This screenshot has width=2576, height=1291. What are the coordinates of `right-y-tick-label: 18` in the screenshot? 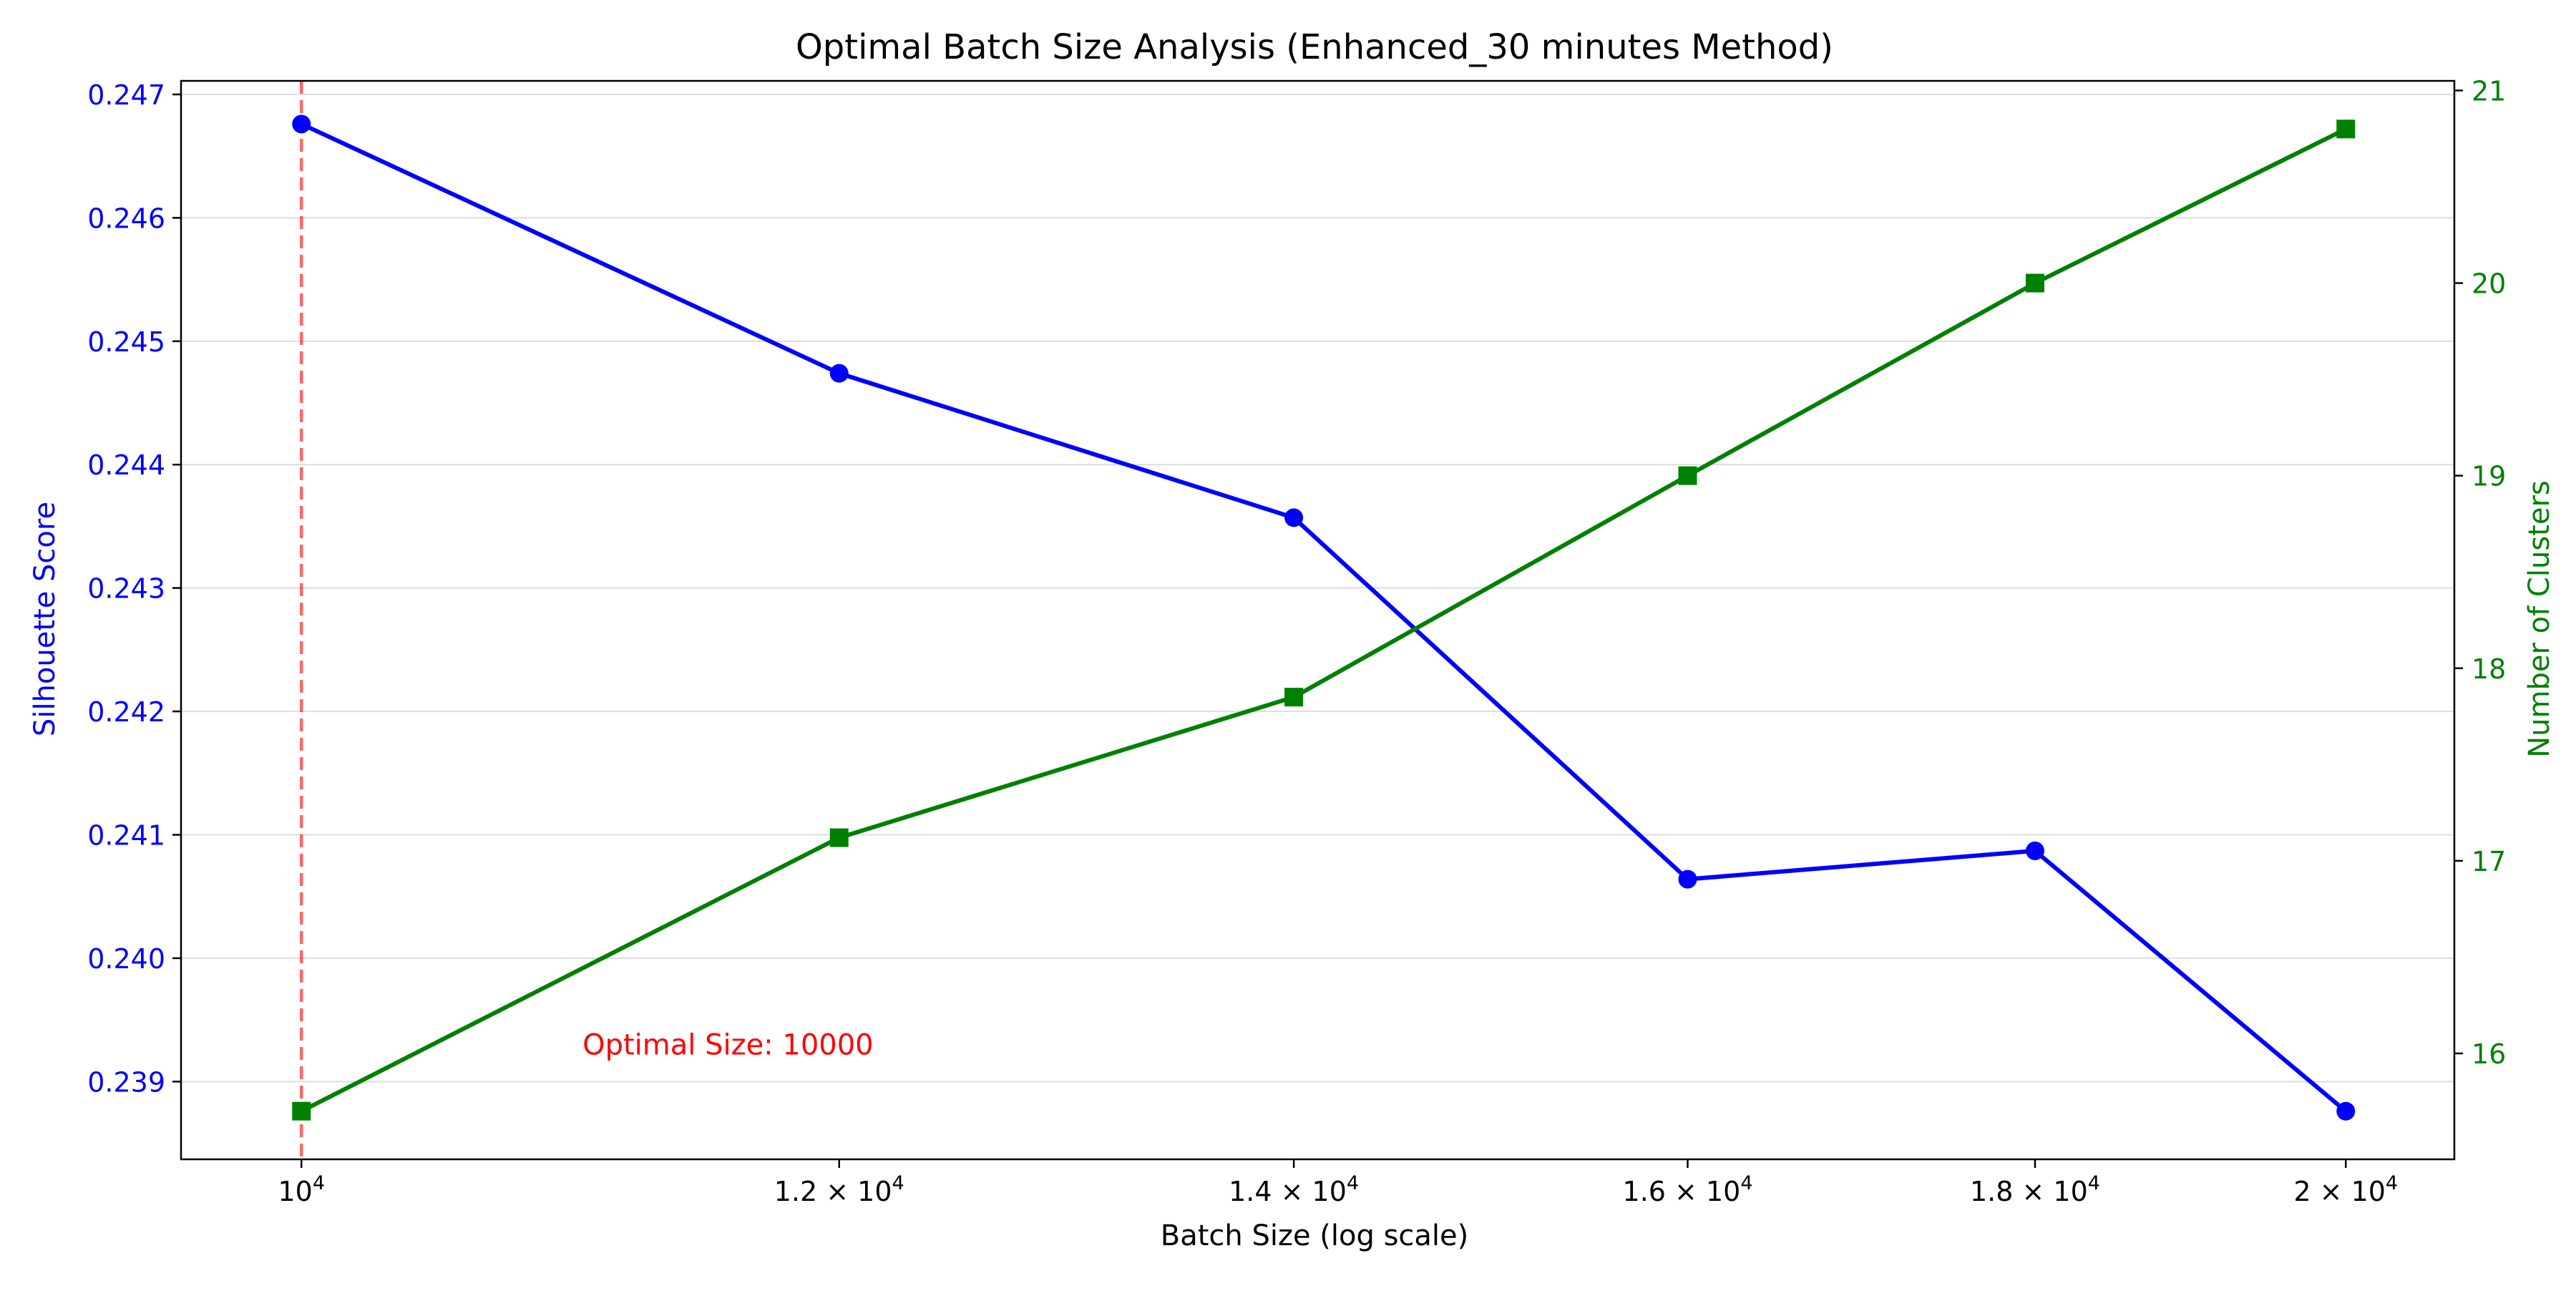 It's located at (2489, 669).